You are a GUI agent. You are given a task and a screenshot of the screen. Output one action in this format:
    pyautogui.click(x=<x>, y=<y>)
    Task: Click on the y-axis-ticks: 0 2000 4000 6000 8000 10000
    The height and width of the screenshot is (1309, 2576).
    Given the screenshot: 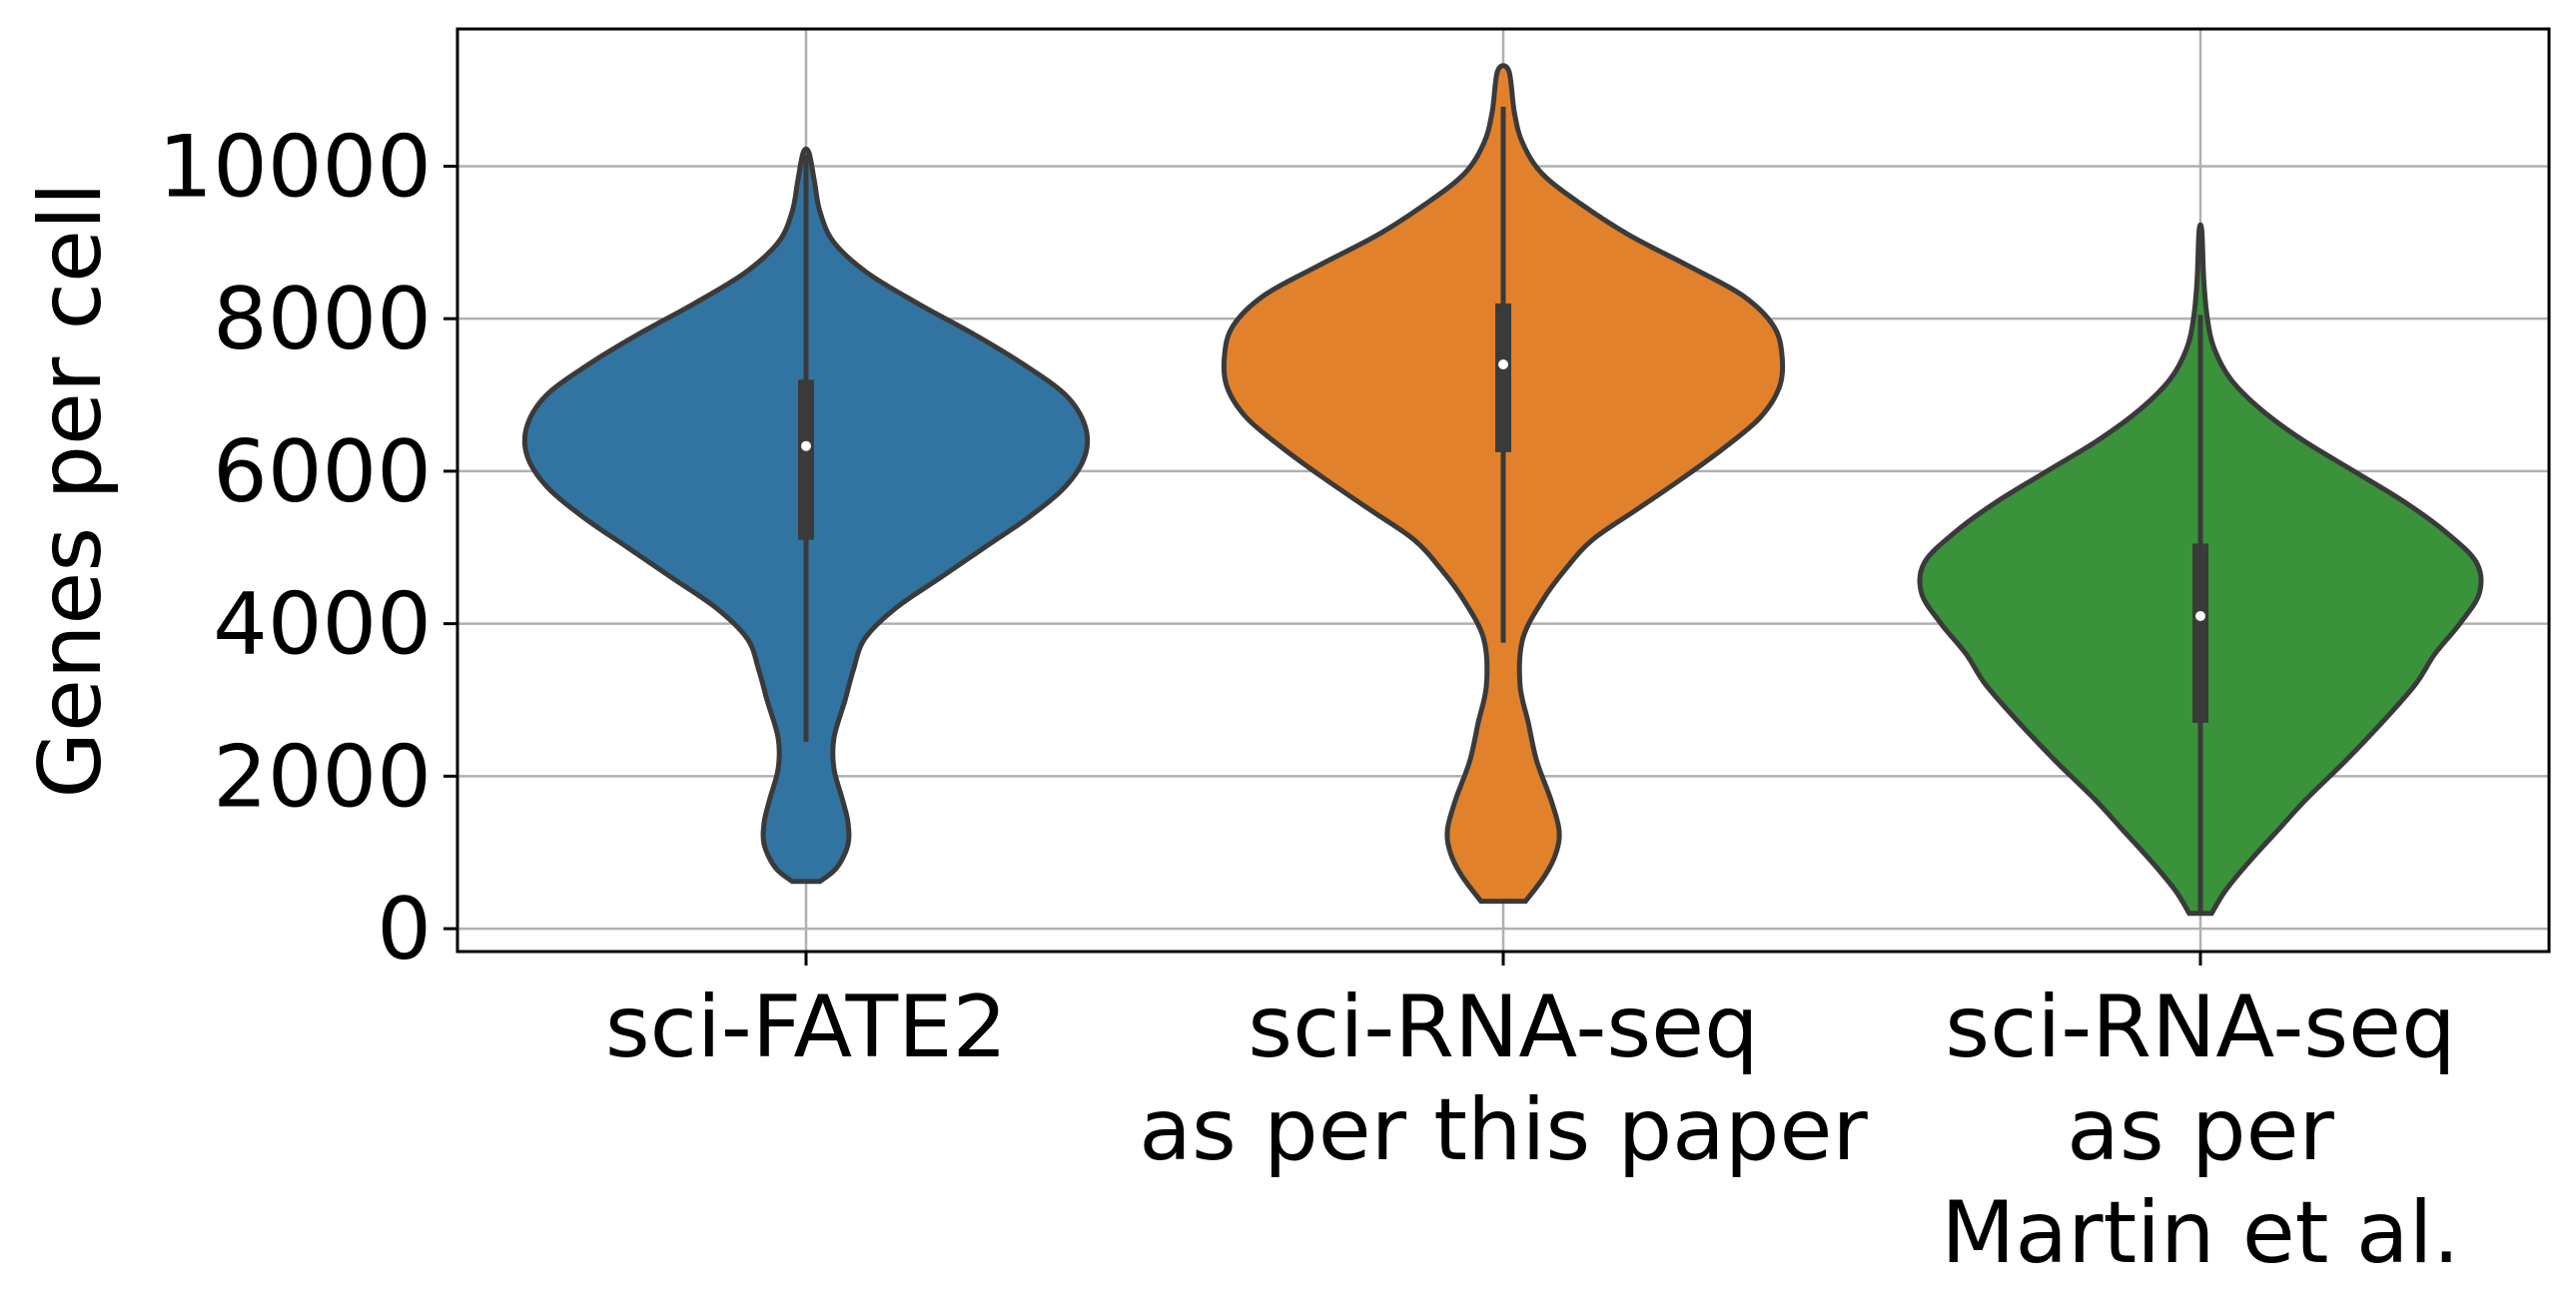 What is the action you would take?
    pyautogui.click(x=308, y=548)
    